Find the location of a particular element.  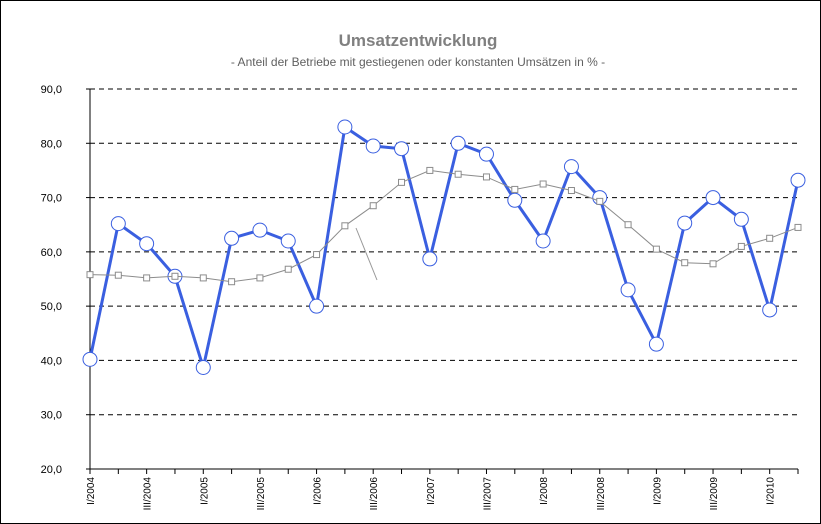

y-tick-label: 30,0 is located at coordinates (51, 416).